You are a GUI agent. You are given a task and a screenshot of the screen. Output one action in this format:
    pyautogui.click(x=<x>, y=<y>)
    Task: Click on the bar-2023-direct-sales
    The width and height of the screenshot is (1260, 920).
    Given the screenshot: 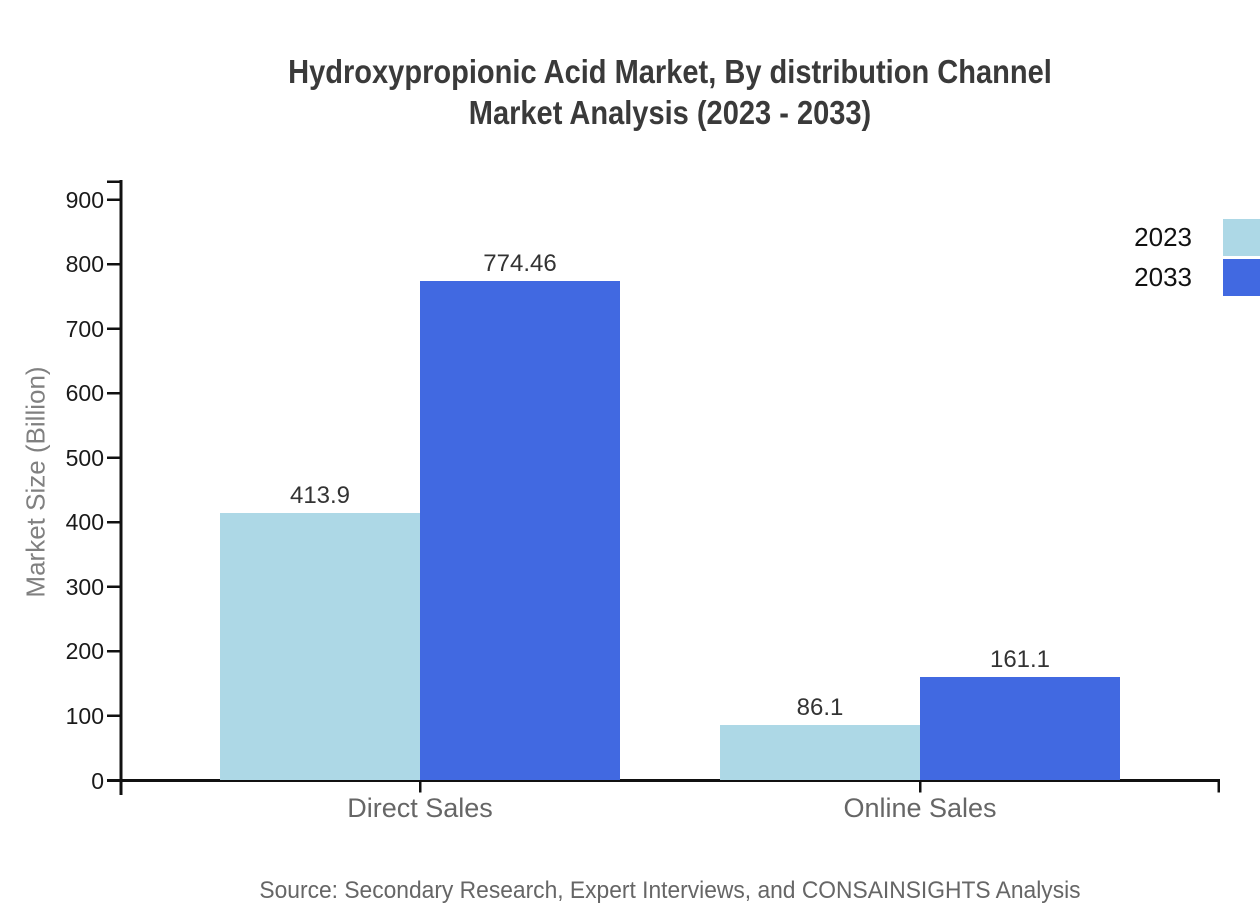 What is the action you would take?
    pyautogui.click(x=320, y=647)
    